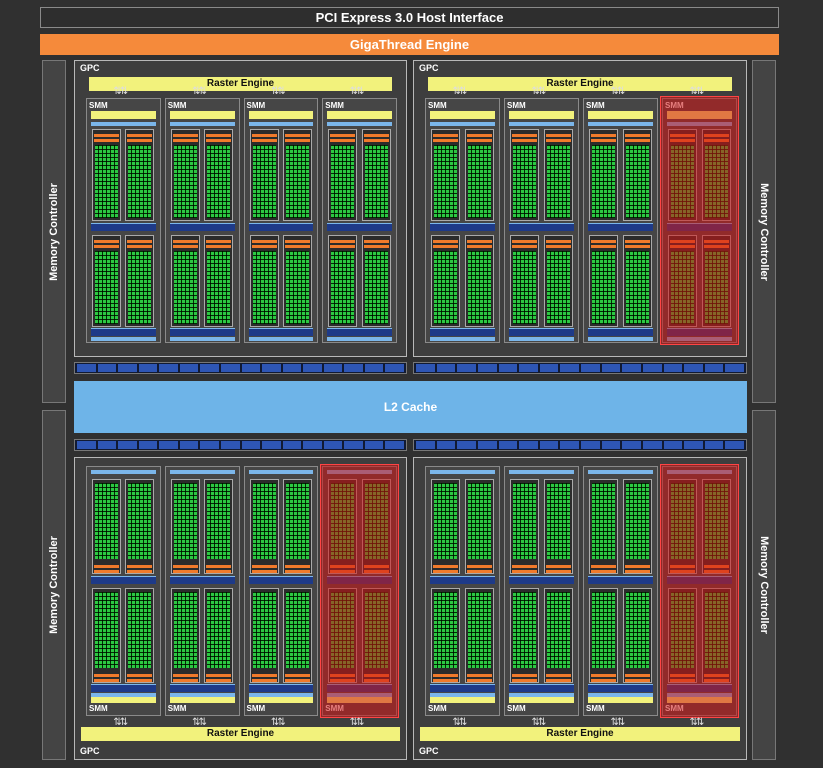  What do you see at coordinates (410, 407) in the screenshot?
I see `l2-cache: L2 Cache` at bounding box center [410, 407].